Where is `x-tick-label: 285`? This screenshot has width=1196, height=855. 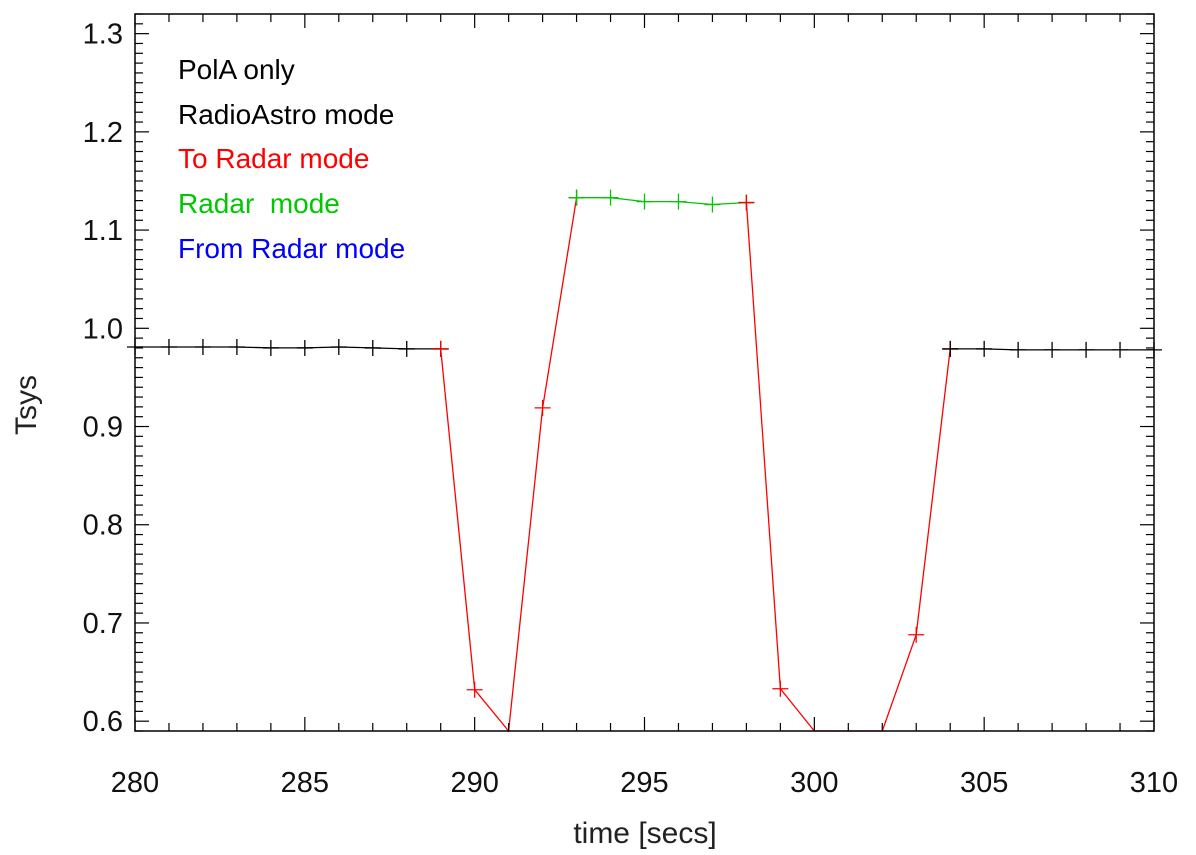 x-tick-label: 285 is located at coordinates (305, 783).